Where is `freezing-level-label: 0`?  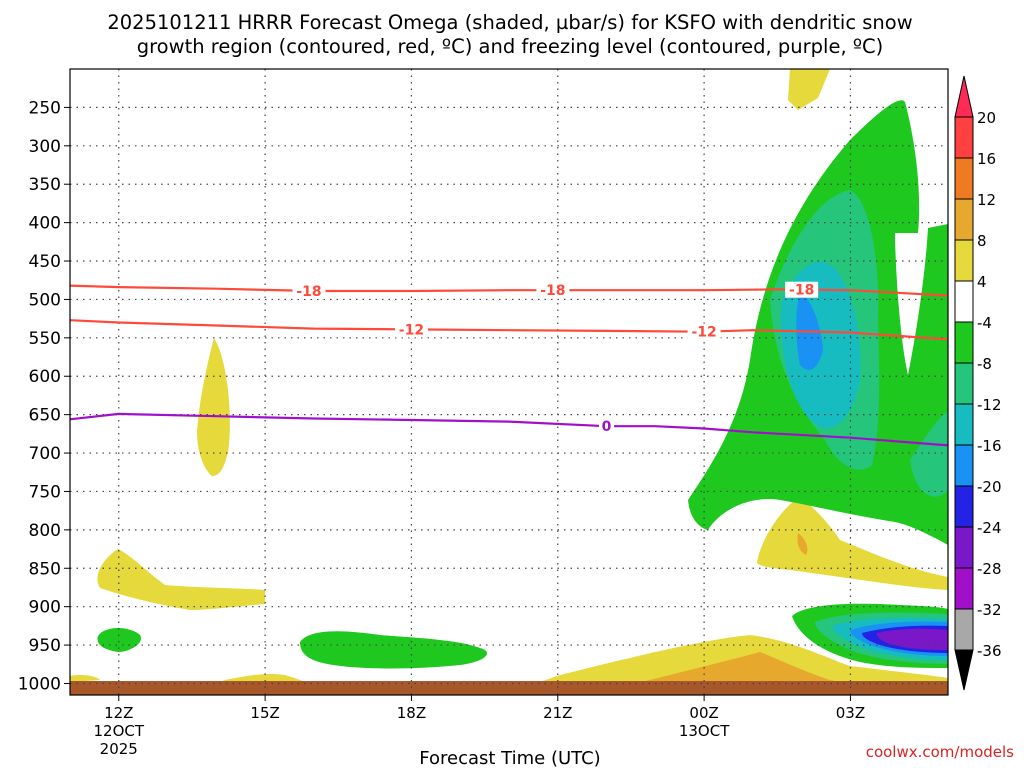 freezing-level-label: 0 is located at coordinates (607, 427).